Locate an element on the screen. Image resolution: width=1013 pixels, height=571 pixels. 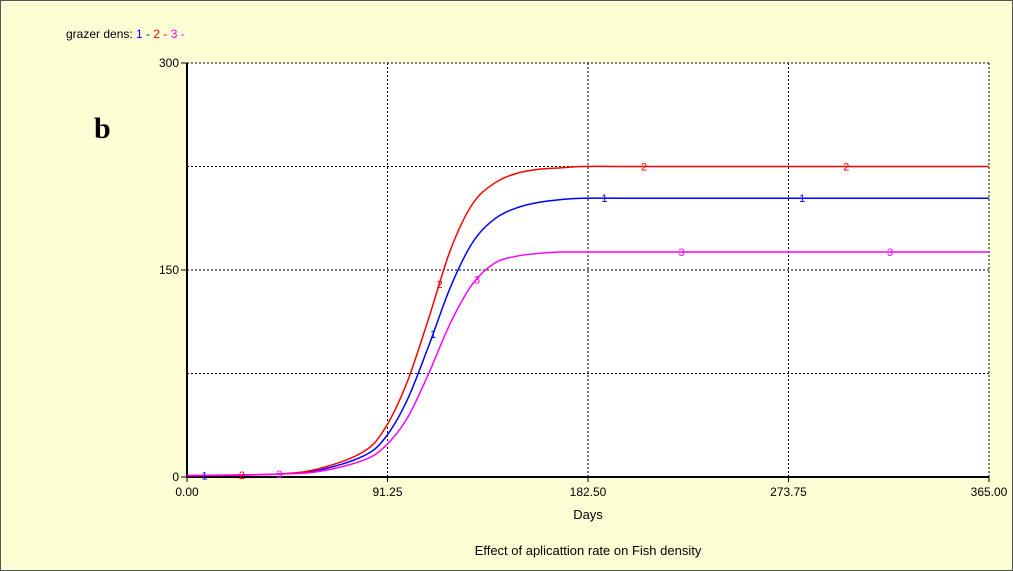
legend-entry: 1 - is located at coordinates (144, 34).